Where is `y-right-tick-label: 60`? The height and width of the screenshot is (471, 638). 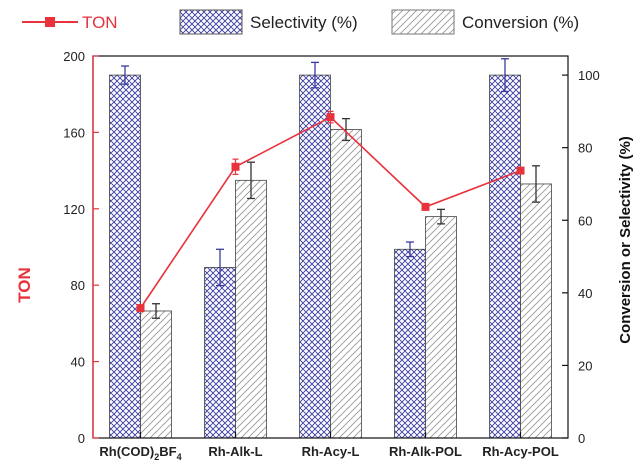
y-right-tick-label: 60 is located at coordinates (585, 220).